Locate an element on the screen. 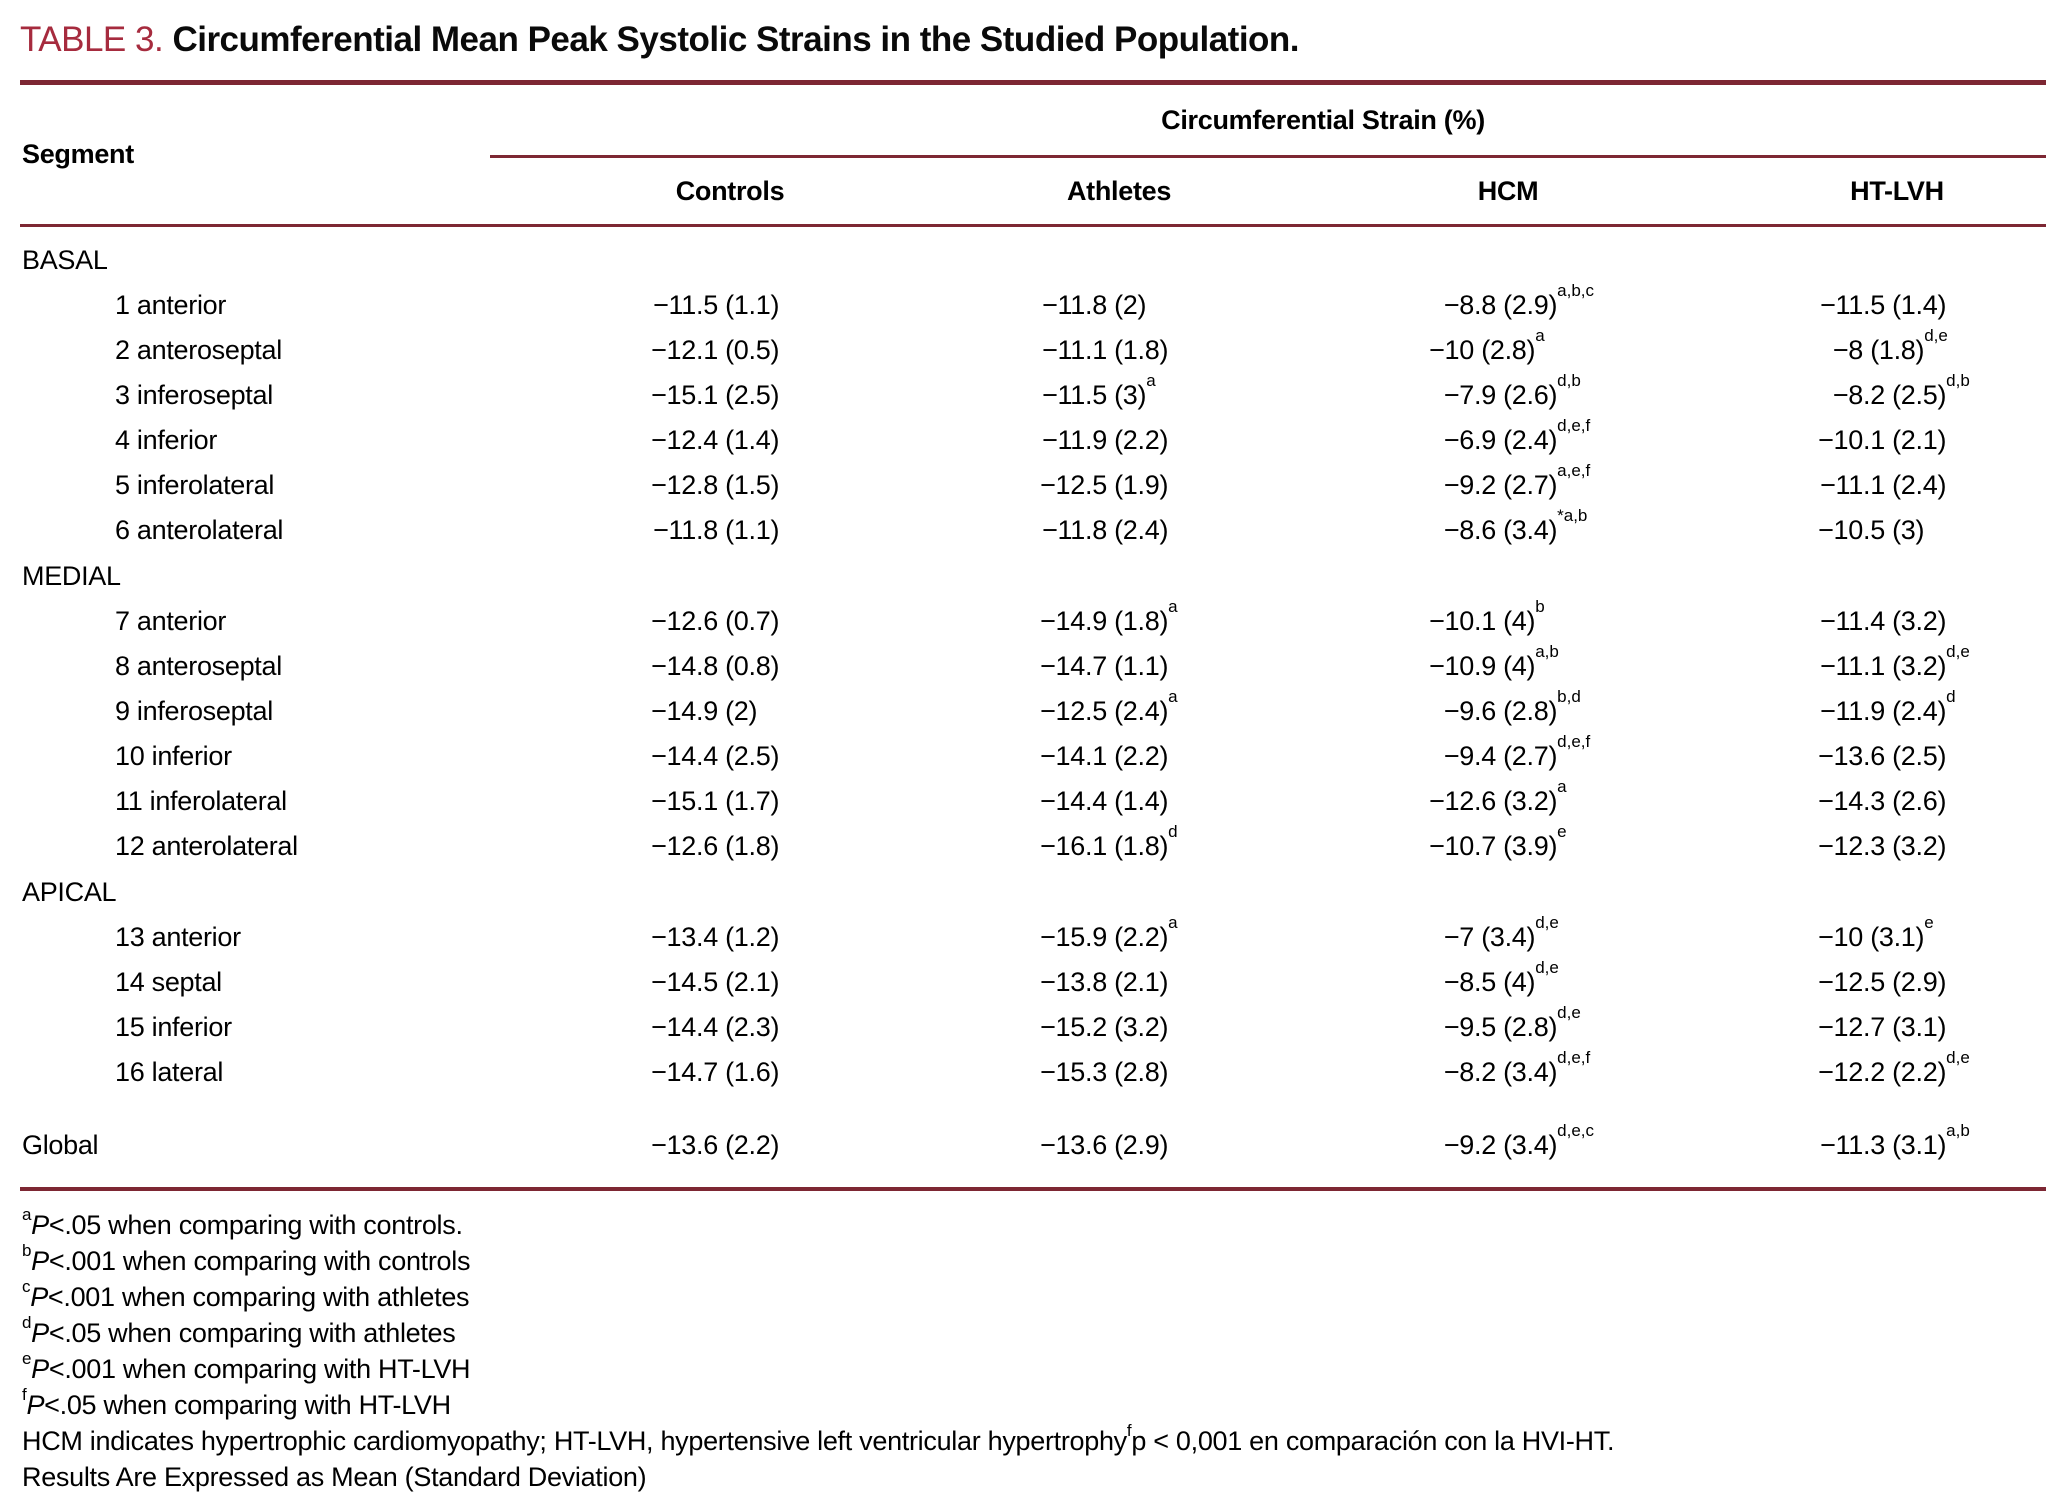 This screenshot has width=2070, height=1495. value-rest: .1 (1.8) is located at coordinates (1127, 846).